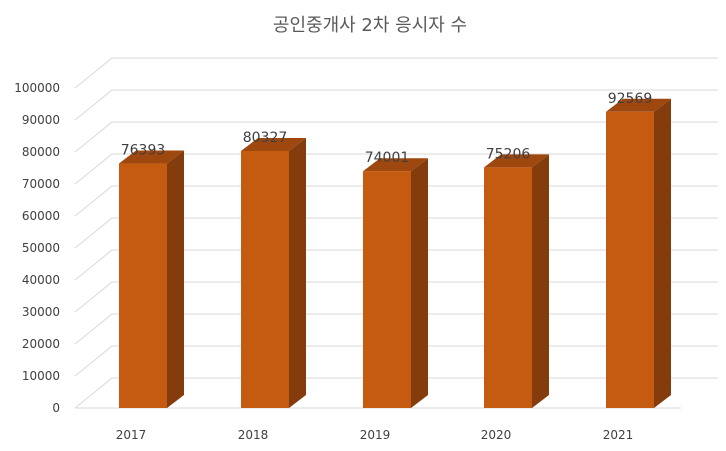  I want to click on x-tick-label: 2020, so click(496, 435).